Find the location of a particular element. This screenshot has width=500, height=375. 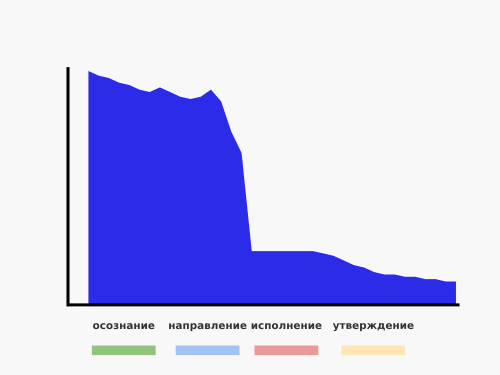

text: направление is located at coordinates (207, 327).